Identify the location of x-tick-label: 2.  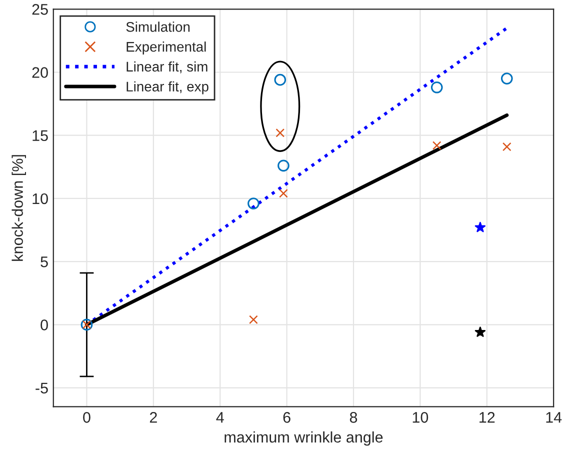
(153, 417).